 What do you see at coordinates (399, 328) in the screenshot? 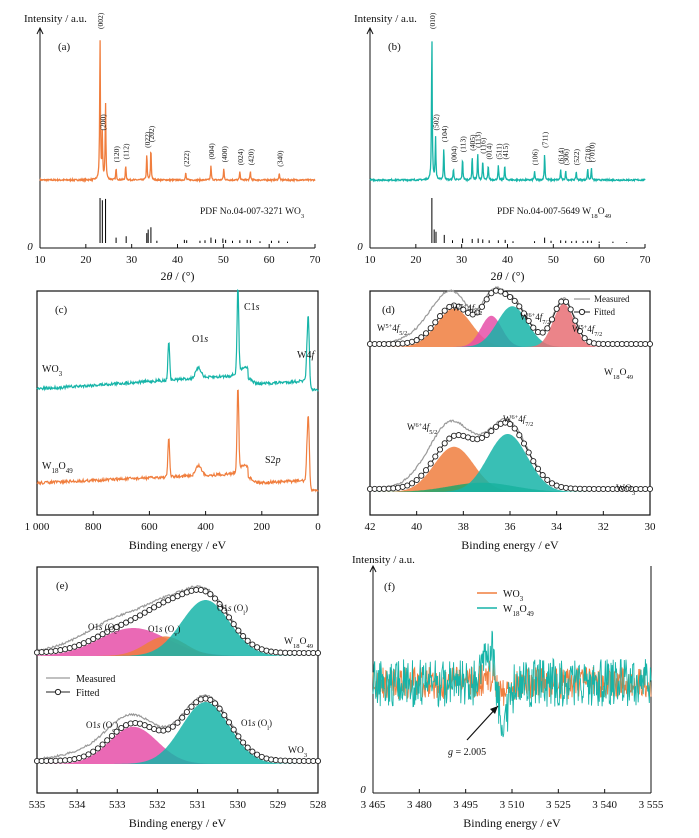
I see `peak-label-w5-52-part: f` at bounding box center [399, 328].